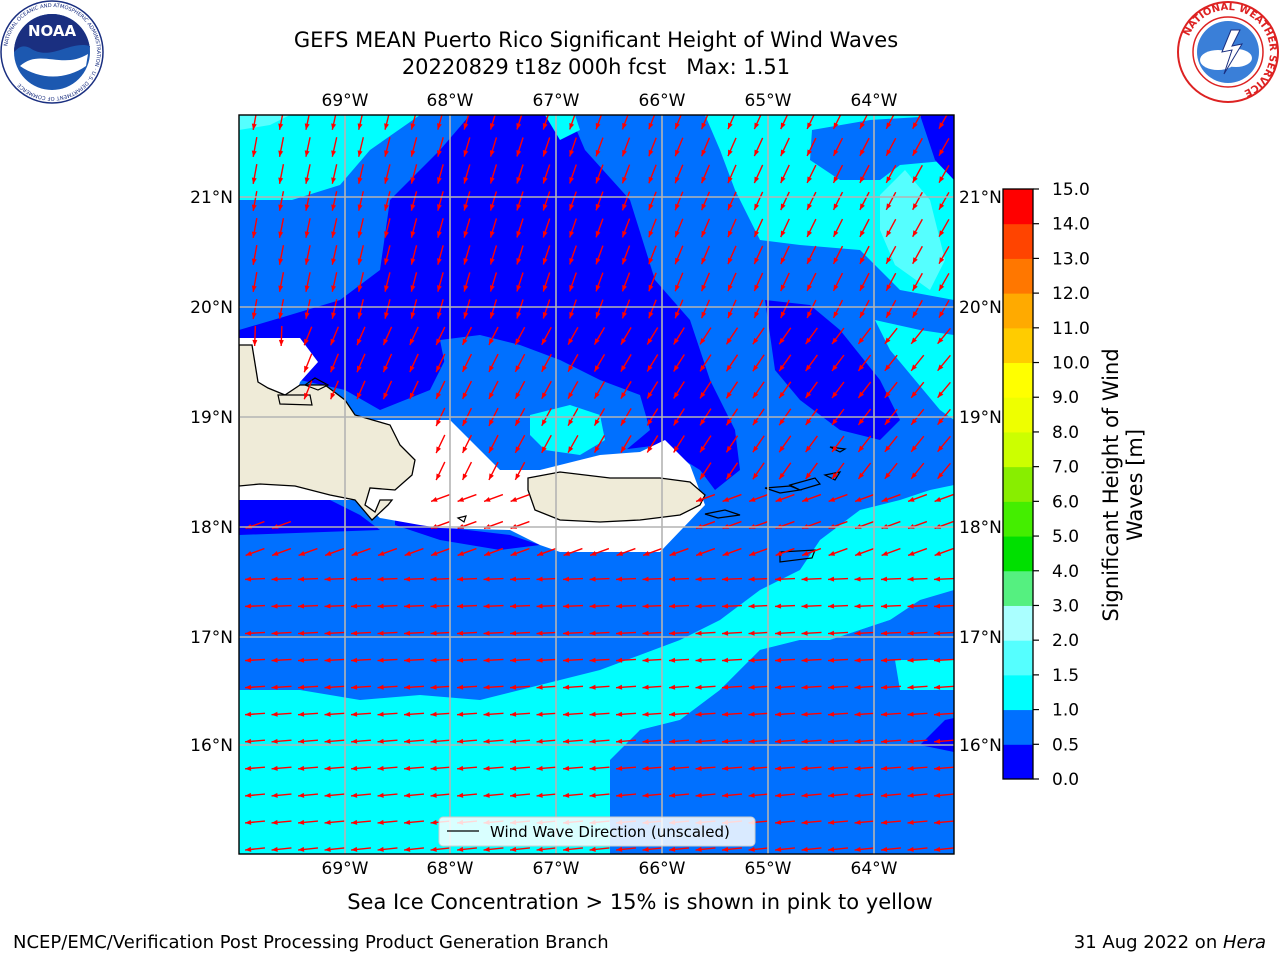 This screenshot has width=1280, height=960. What do you see at coordinates (450, 869) in the screenshot?
I see `lon-label-bottom: 68°W` at bounding box center [450, 869].